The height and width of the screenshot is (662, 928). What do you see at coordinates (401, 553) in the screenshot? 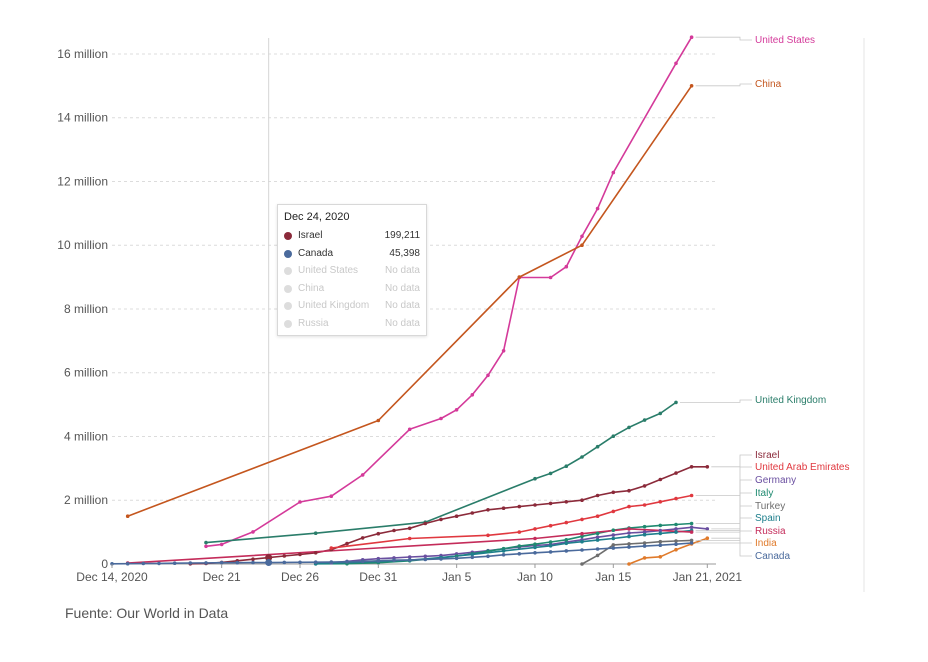
I see `series-line-canada` at bounding box center [401, 553].